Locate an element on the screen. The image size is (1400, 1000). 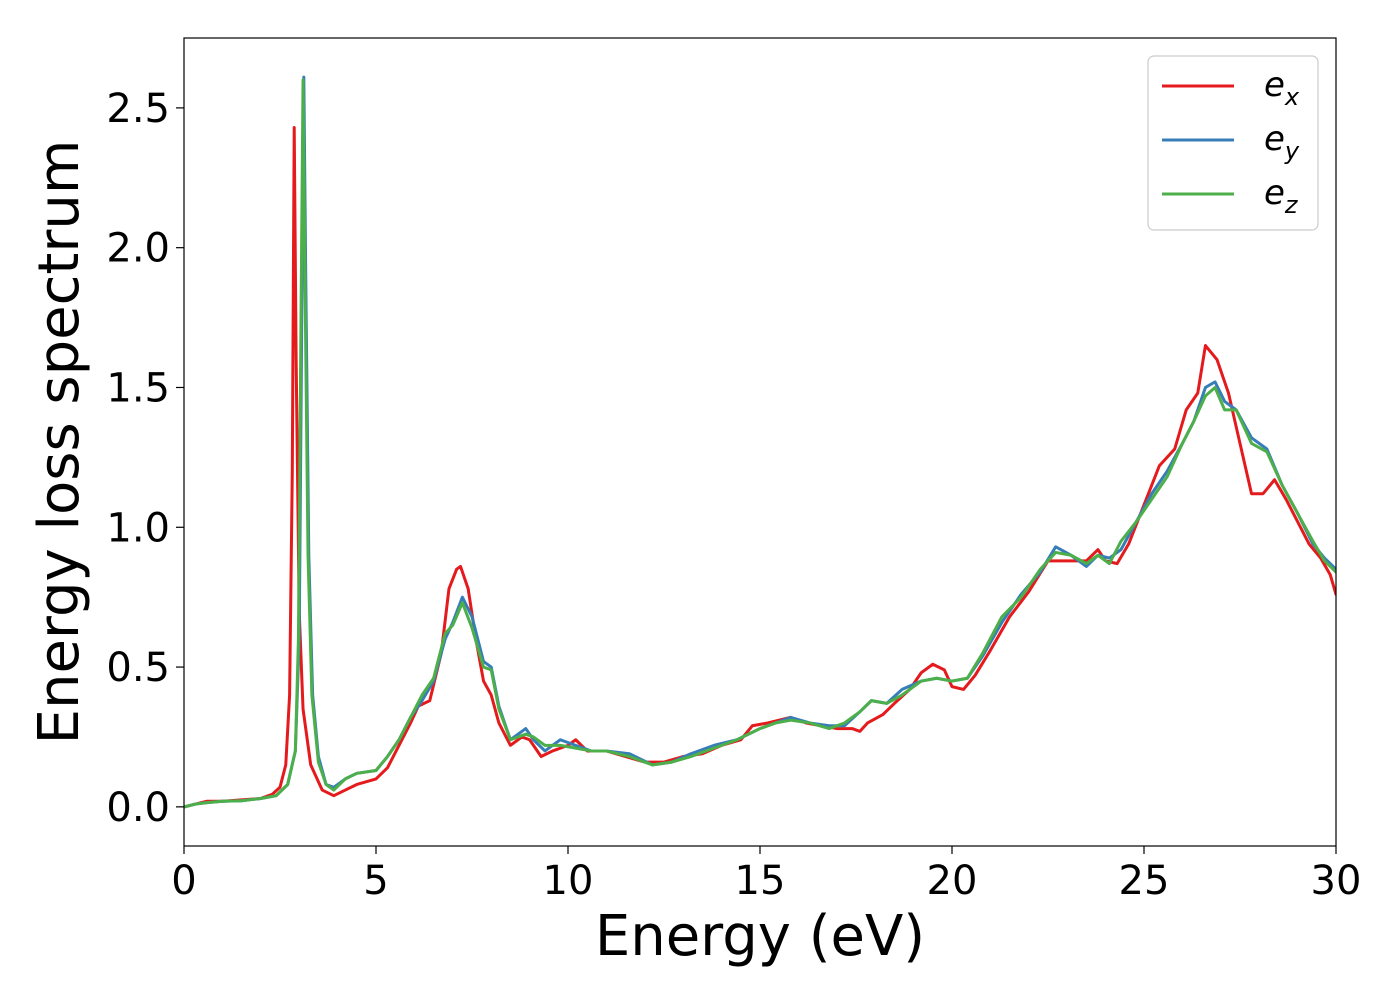
y-tick-label: 1.5 is located at coordinates (138, 388).